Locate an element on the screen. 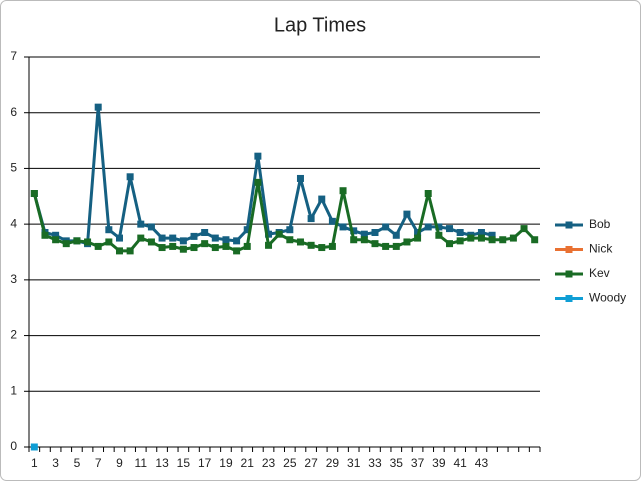  x-tick-label: 21 is located at coordinates (248, 463).